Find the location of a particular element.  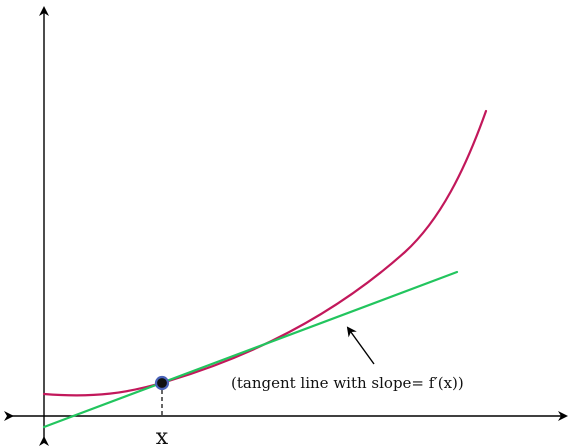

annotation-label: (tangent line with slope= f′(x)) is located at coordinates (347, 383).